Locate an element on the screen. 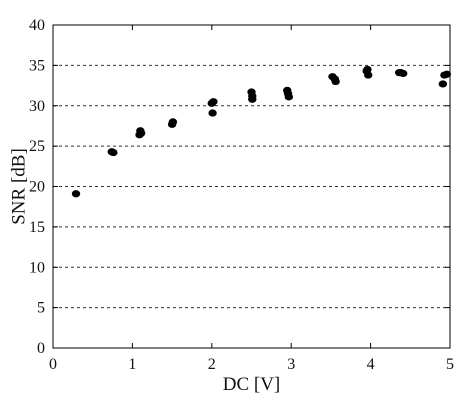 This screenshot has height=404, width=474. x-tick-label: 3 is located at coordinates (291, 364).